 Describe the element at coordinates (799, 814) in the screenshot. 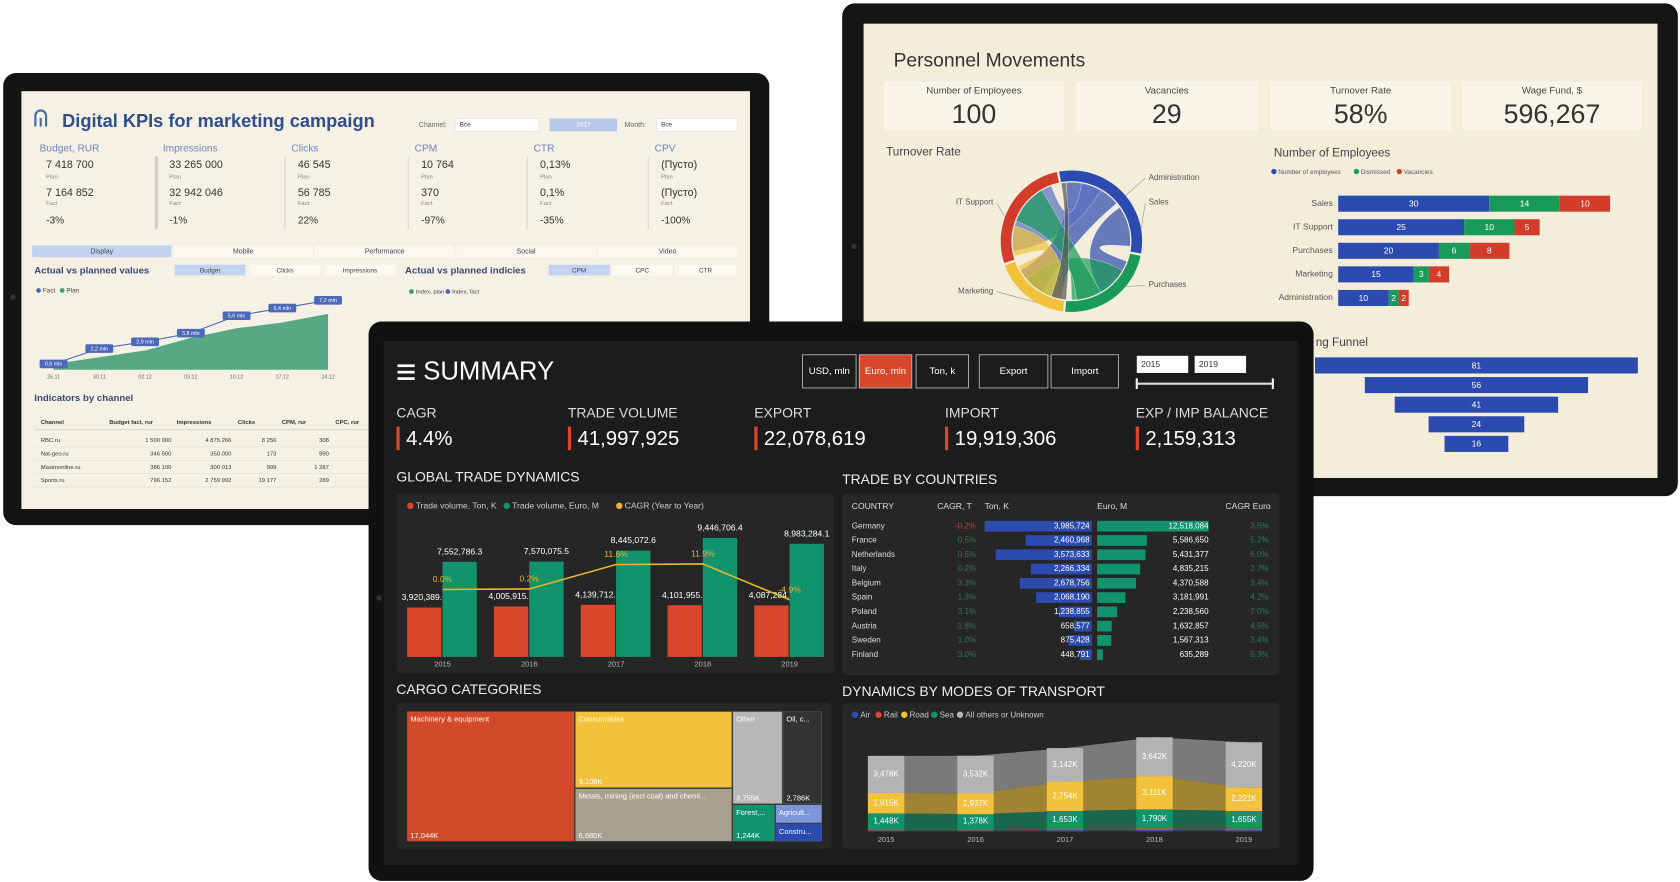

I see `treemap-cell` at that location.